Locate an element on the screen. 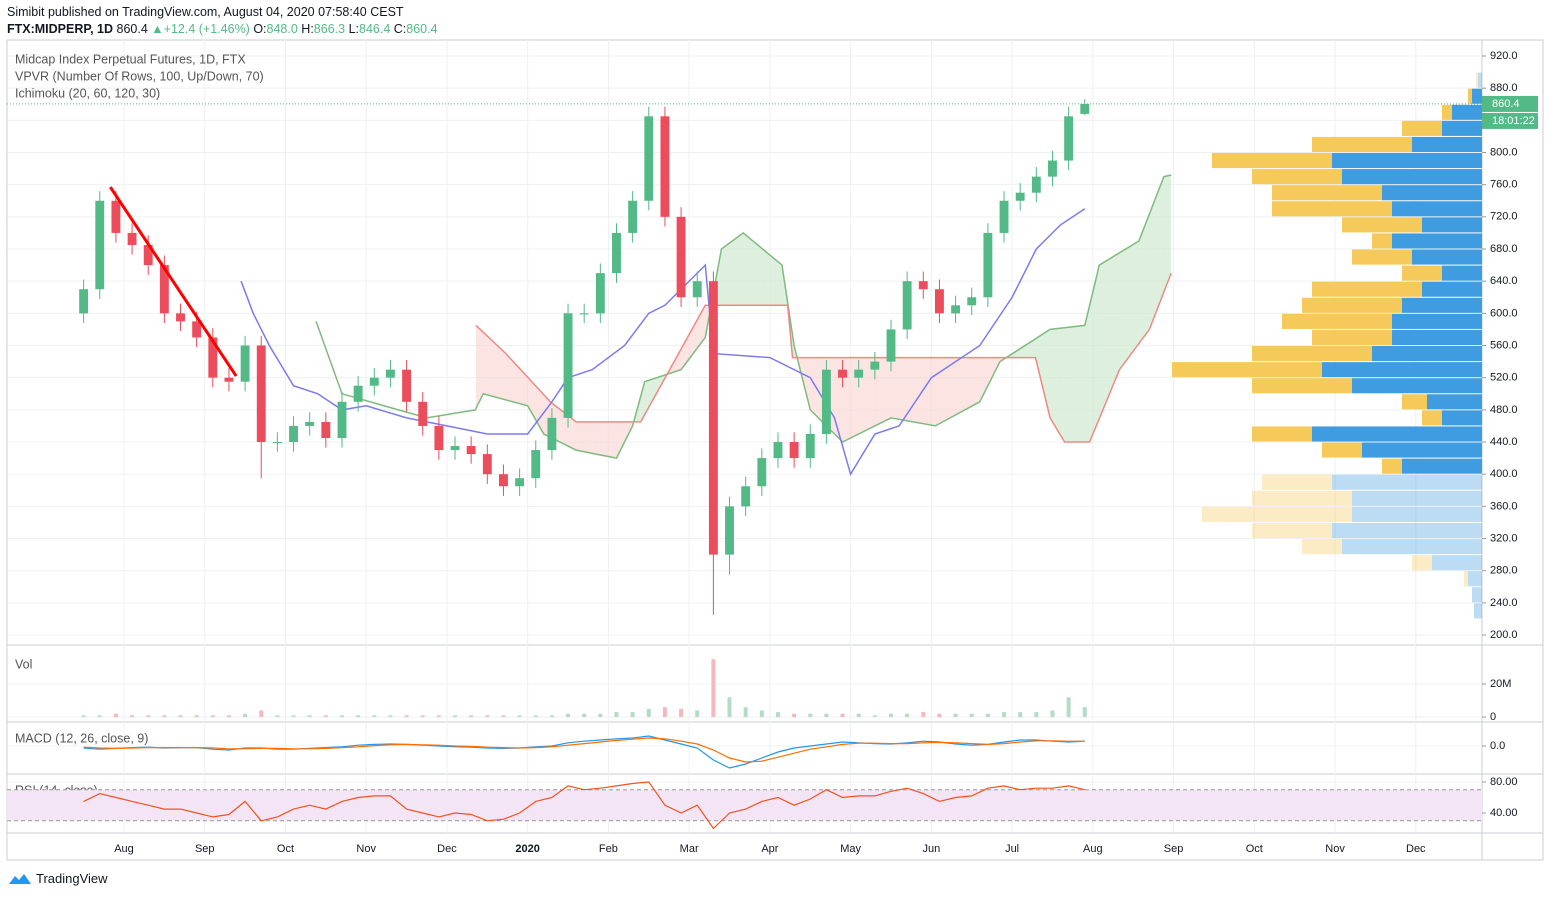 The image size is (1550, 898). footer: TradingView is located at coordinates (58, 878).